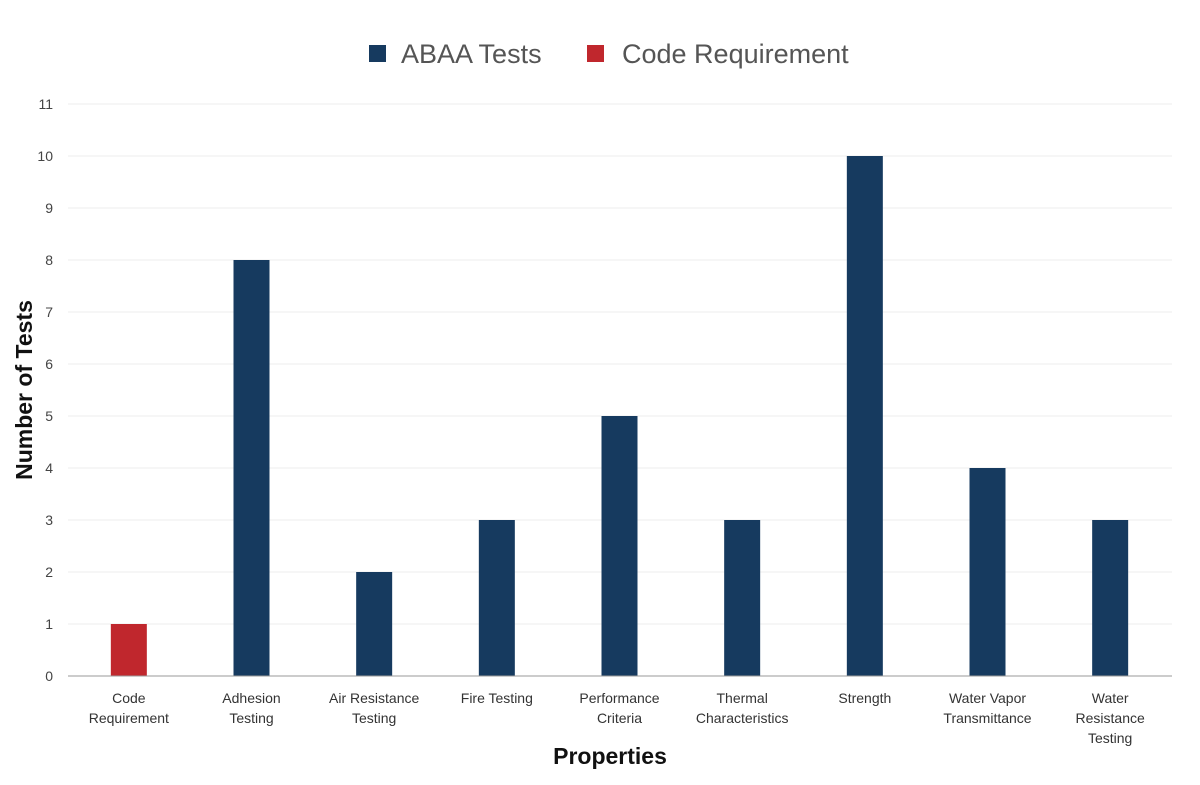  What do you see at coordinates (129, 718) in the screenshot?
I see `x-tick-label-line: Requirement` at bounding box center [129, 718].